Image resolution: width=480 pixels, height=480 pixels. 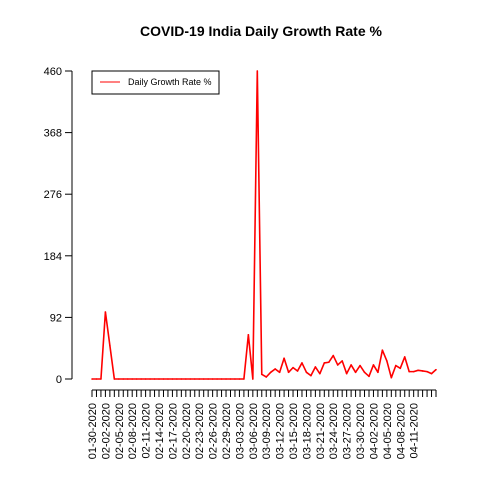 What do you see at coordinates (227, 431) in the screenshot?
I see `x-tick-label: 02-29-2020` at bounding box center [227, 431].